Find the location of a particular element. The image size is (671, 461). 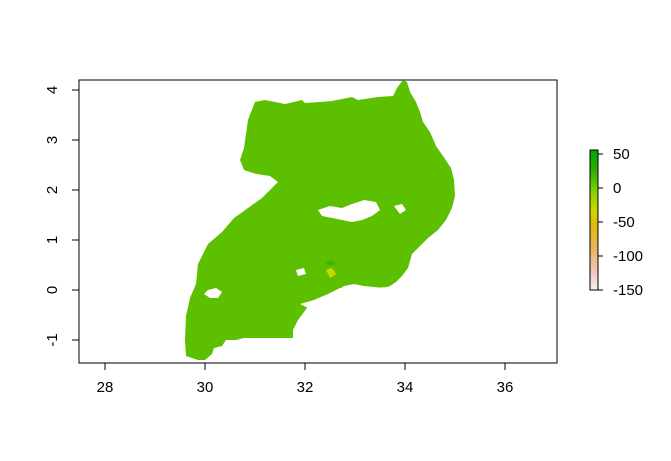

x-axis: 28 30 32 34 36 is located at coordinates (305, 379).